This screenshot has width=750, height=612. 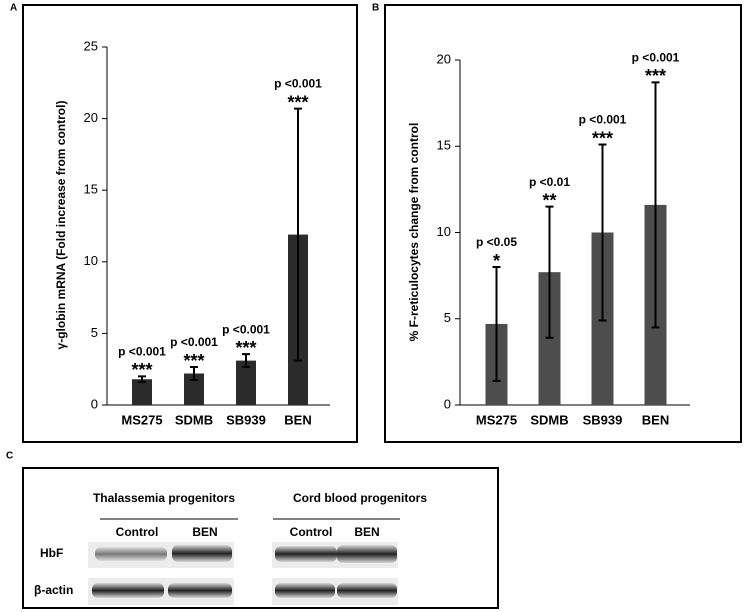 What do you see at coordinates (164, 498) in the screenshot?
I see `group-label: Thalassemia progenitors` at bounding box center [164, 498].